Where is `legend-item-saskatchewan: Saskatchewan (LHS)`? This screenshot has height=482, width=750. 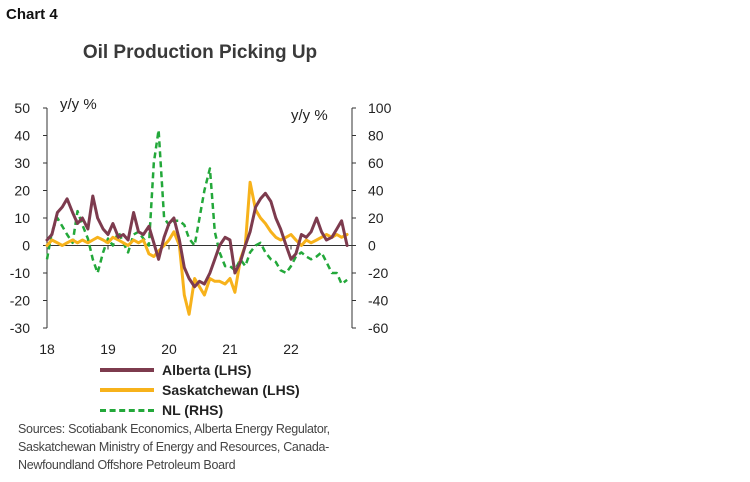
legend-item-saskatchewan: Saskatchewan (LHS) is located at coordinates (200, 390).